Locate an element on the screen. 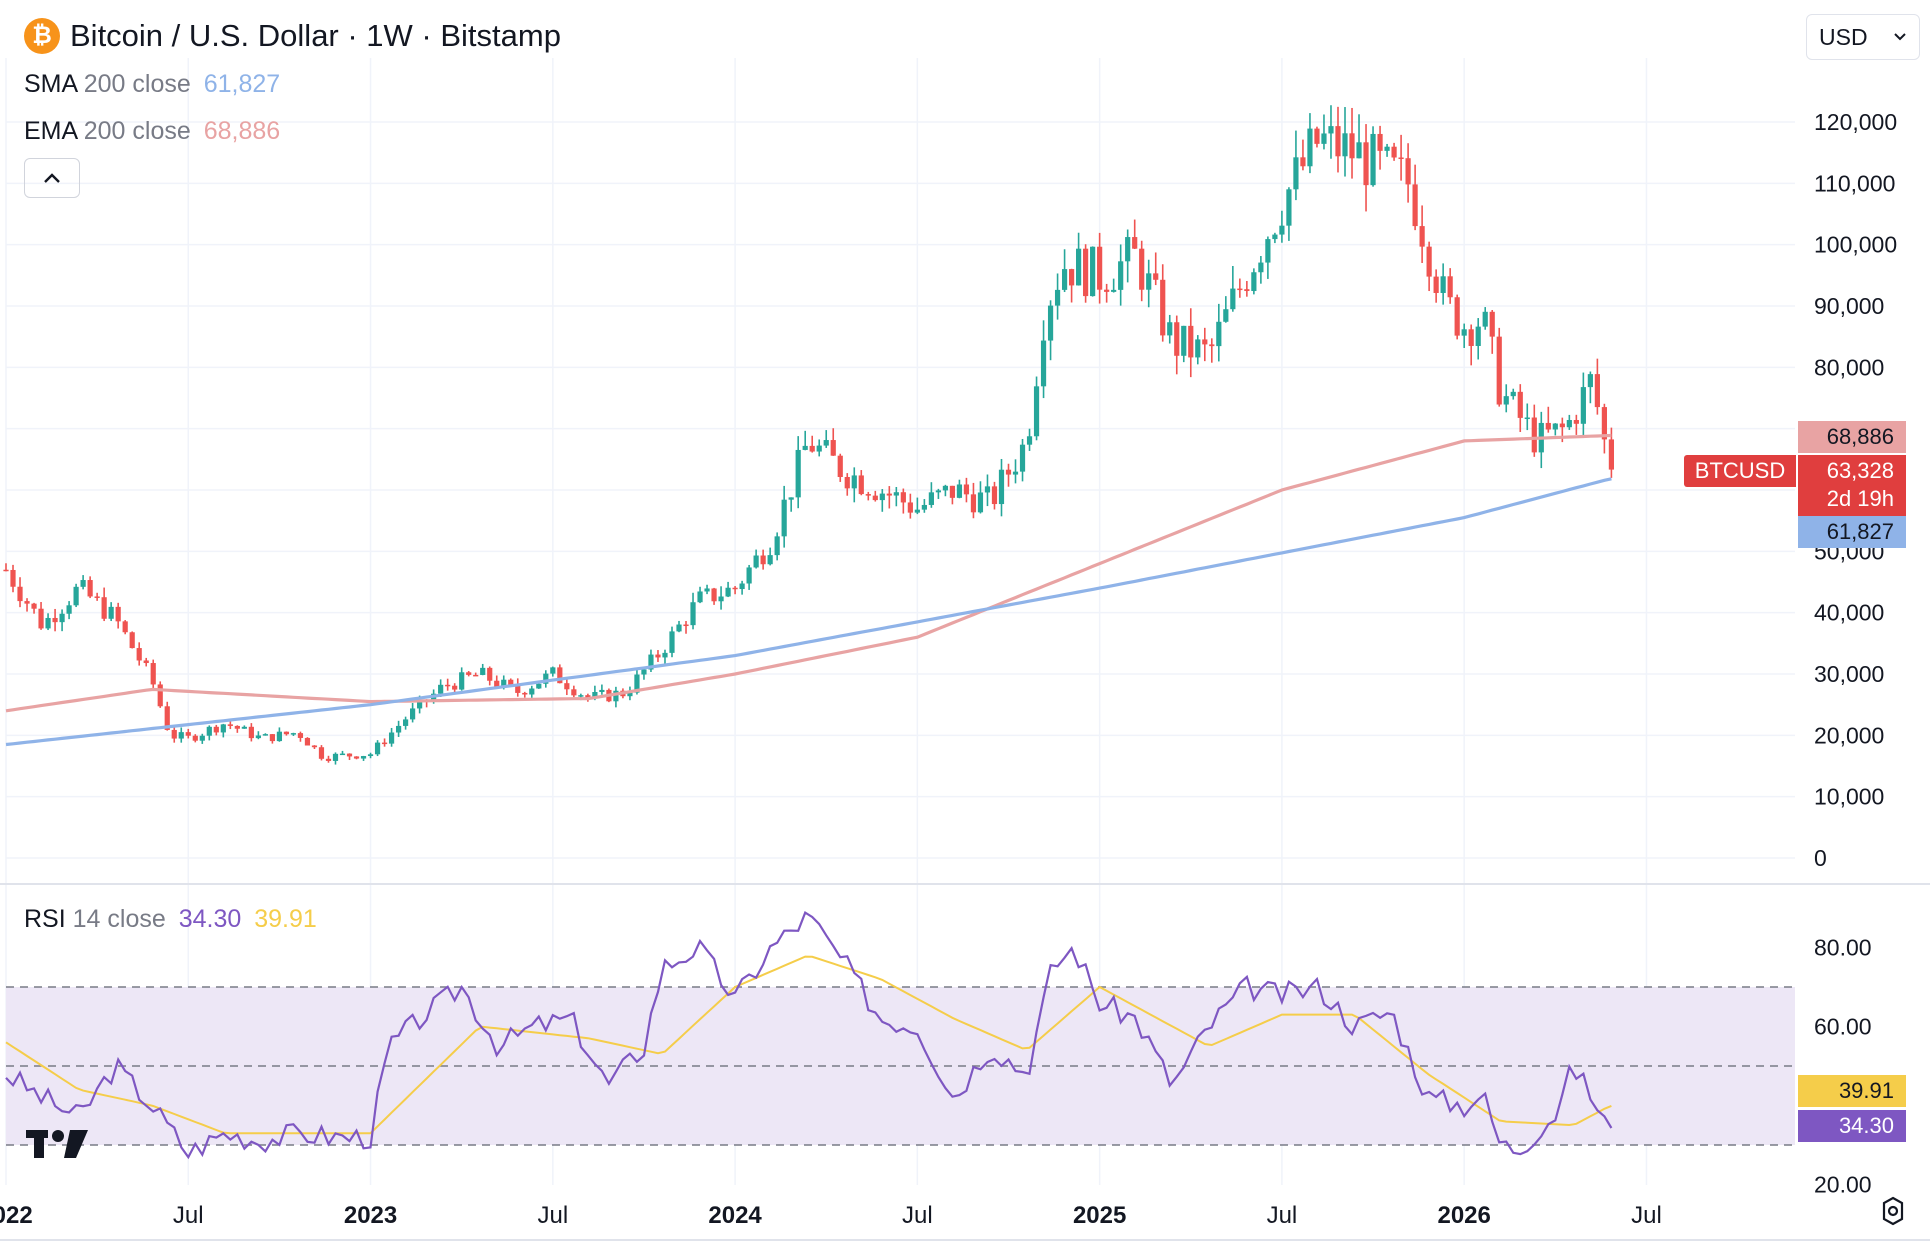 The width and height of the screenshot is (1930, 1244). bar-countdown-label: 2d 19h is located at coordinates (1852, 500).